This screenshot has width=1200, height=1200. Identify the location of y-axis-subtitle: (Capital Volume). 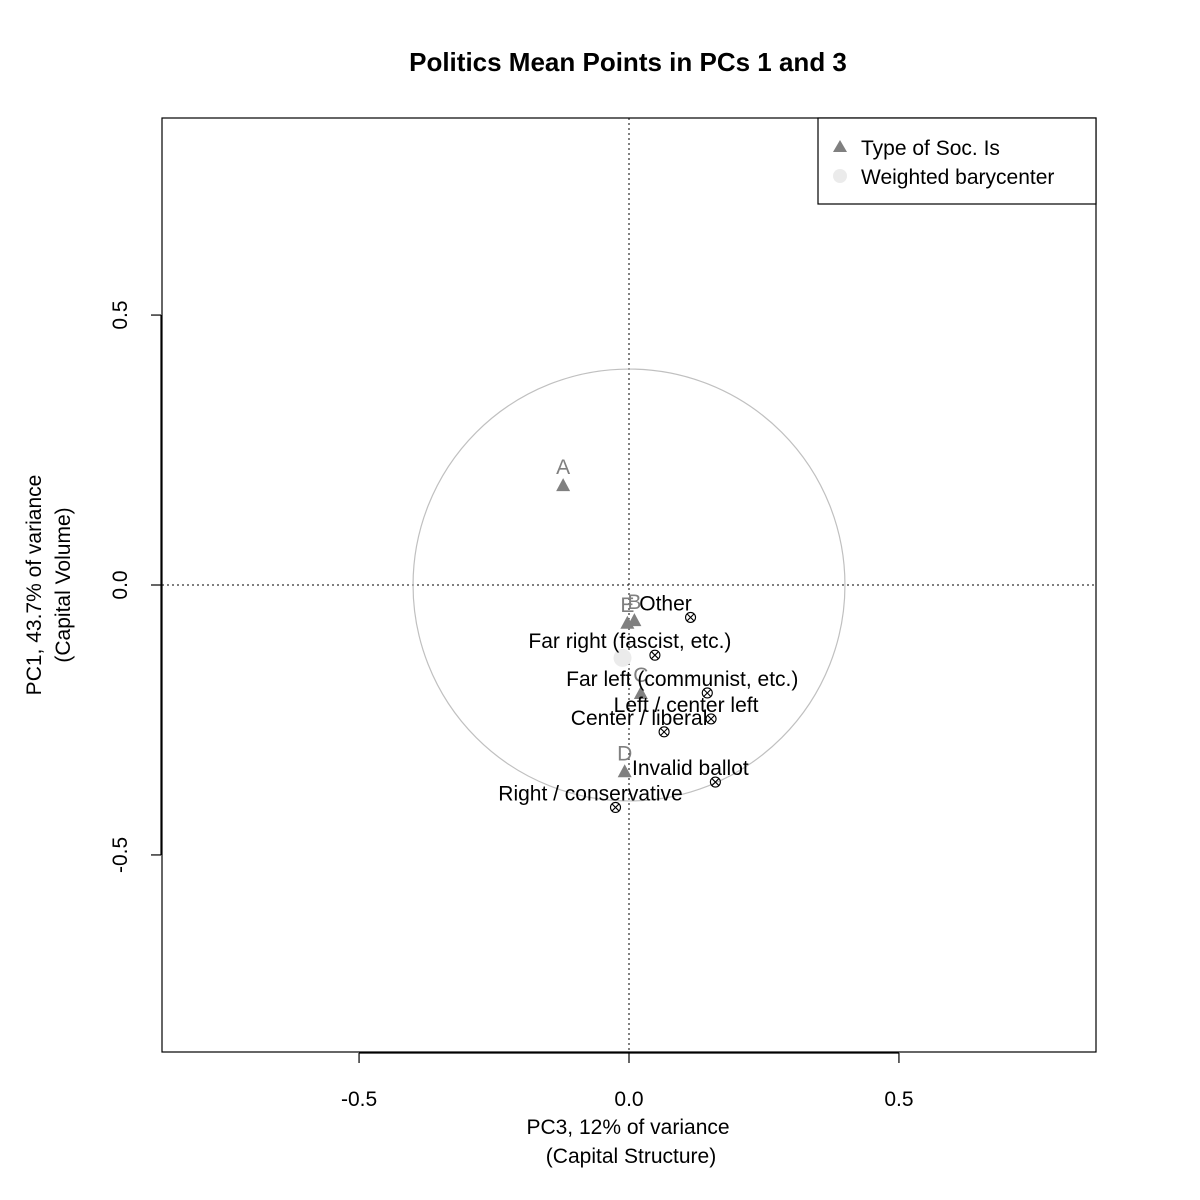
(63, 584).